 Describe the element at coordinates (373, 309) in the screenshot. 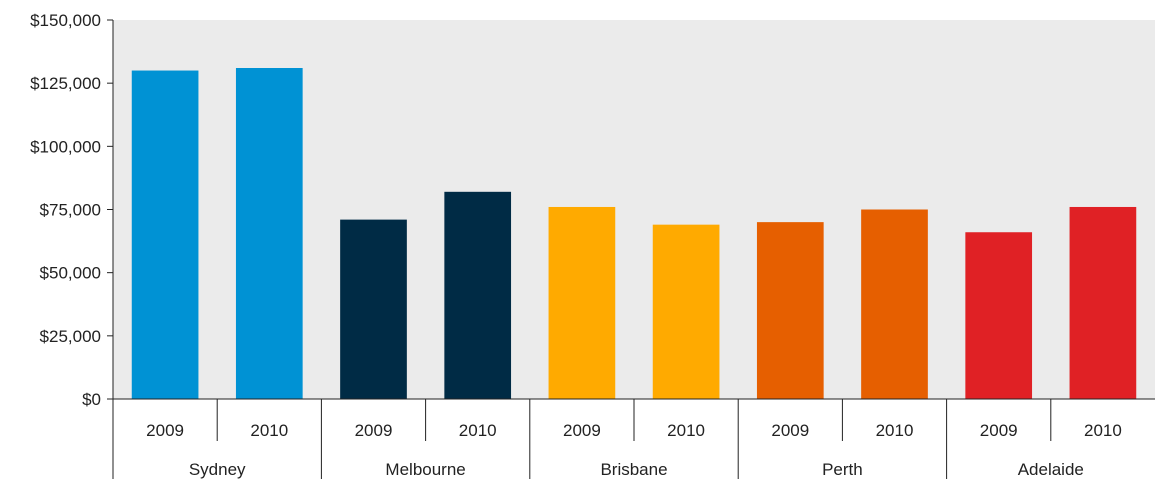

I see `bar-melbourne-2009` at that location.